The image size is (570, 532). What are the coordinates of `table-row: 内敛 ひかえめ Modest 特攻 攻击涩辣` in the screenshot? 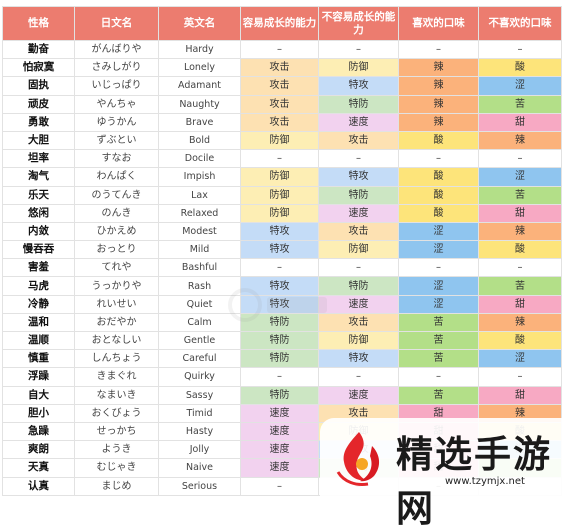 It's located at (282, 231).